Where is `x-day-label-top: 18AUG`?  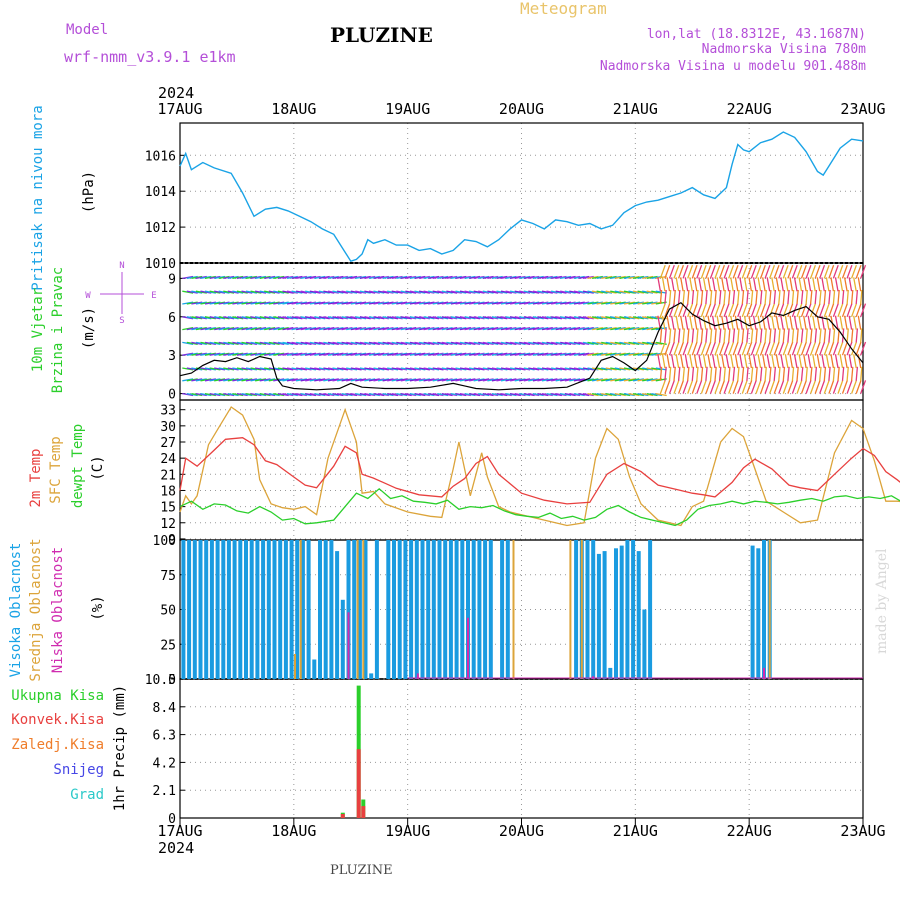 x-day-label-top: 18AUG is located at coordinates (293, 109).